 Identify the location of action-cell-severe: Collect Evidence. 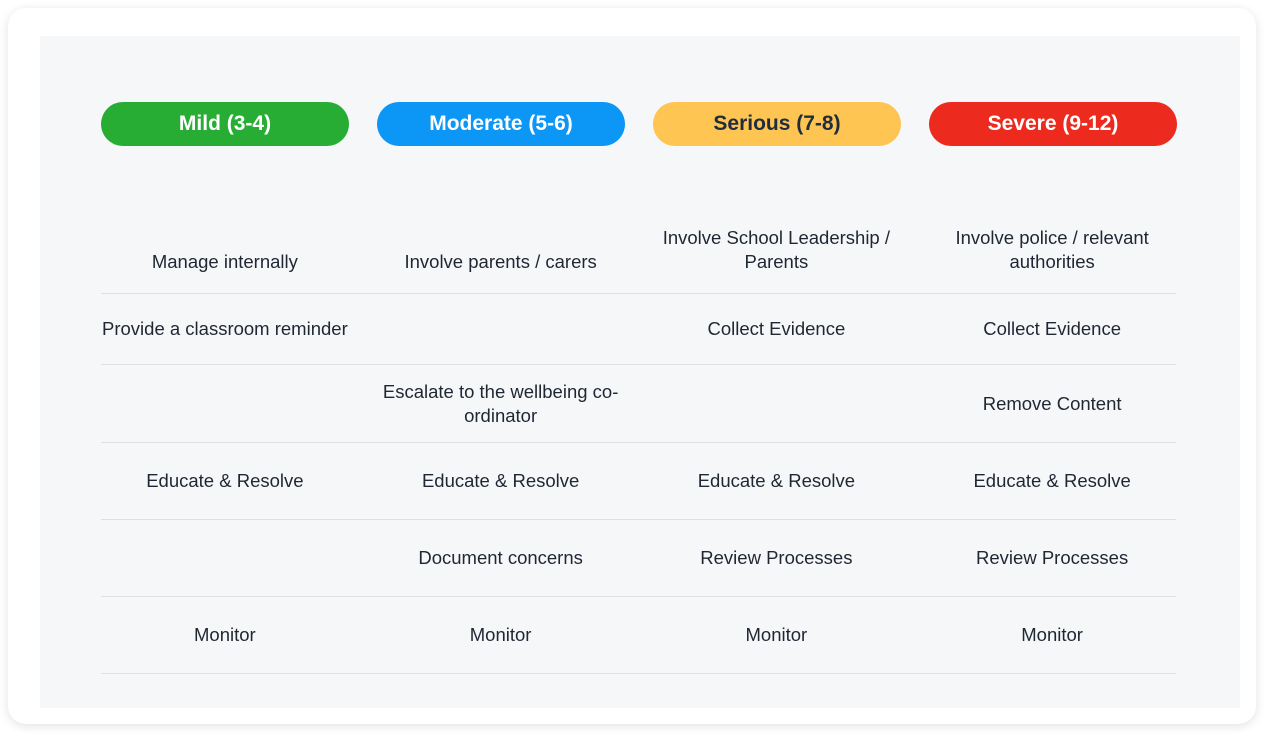
(1052, 328).